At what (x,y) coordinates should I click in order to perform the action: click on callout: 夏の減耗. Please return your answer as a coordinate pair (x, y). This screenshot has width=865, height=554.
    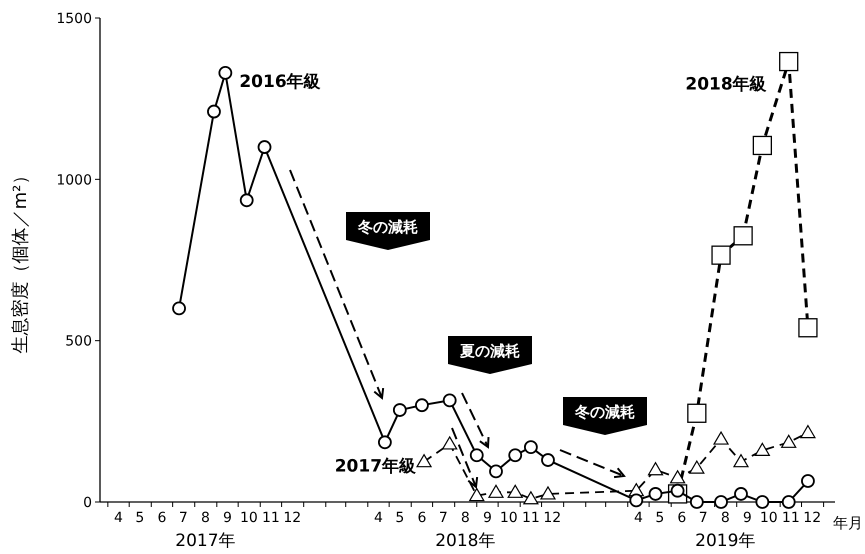
    Looking at the image, I should click on (490, 355).